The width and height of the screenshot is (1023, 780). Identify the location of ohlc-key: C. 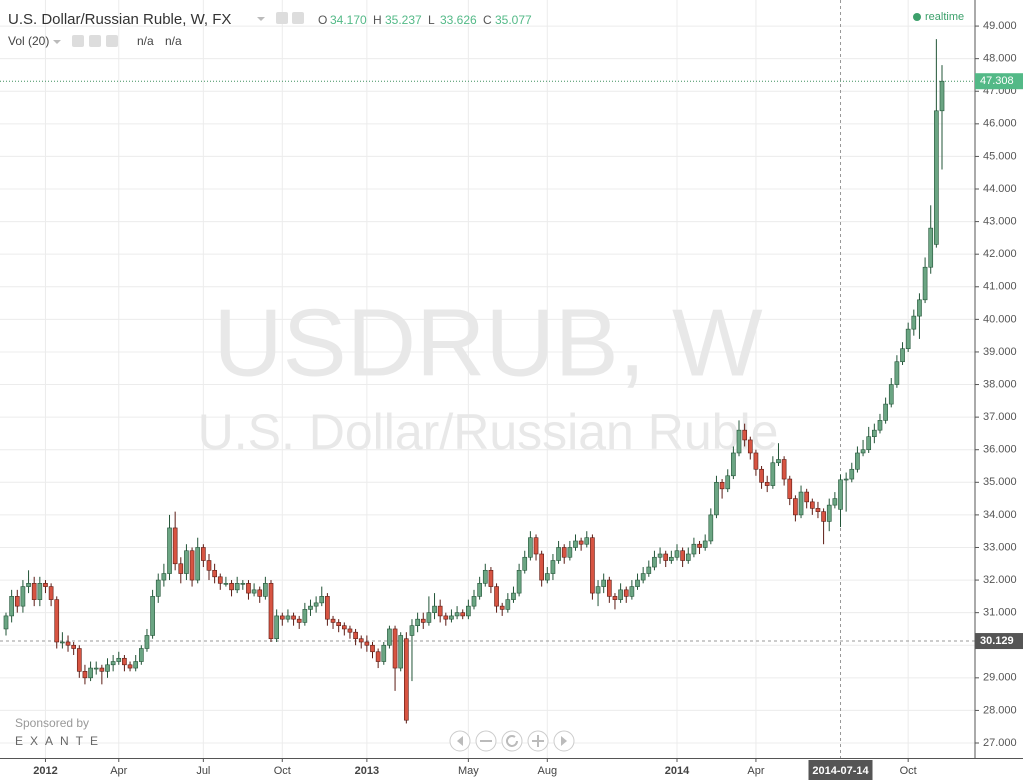
(487, 20).